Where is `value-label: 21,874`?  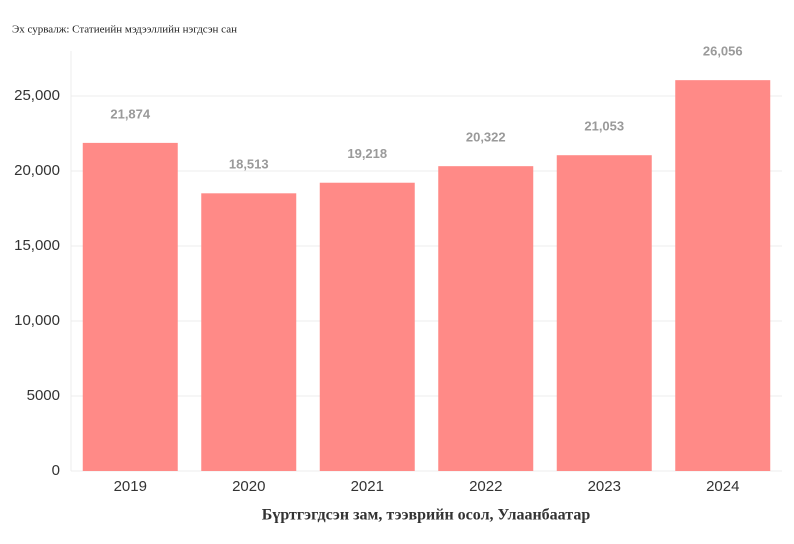
value-label: 21,874 is located at coordinates (130, 113).